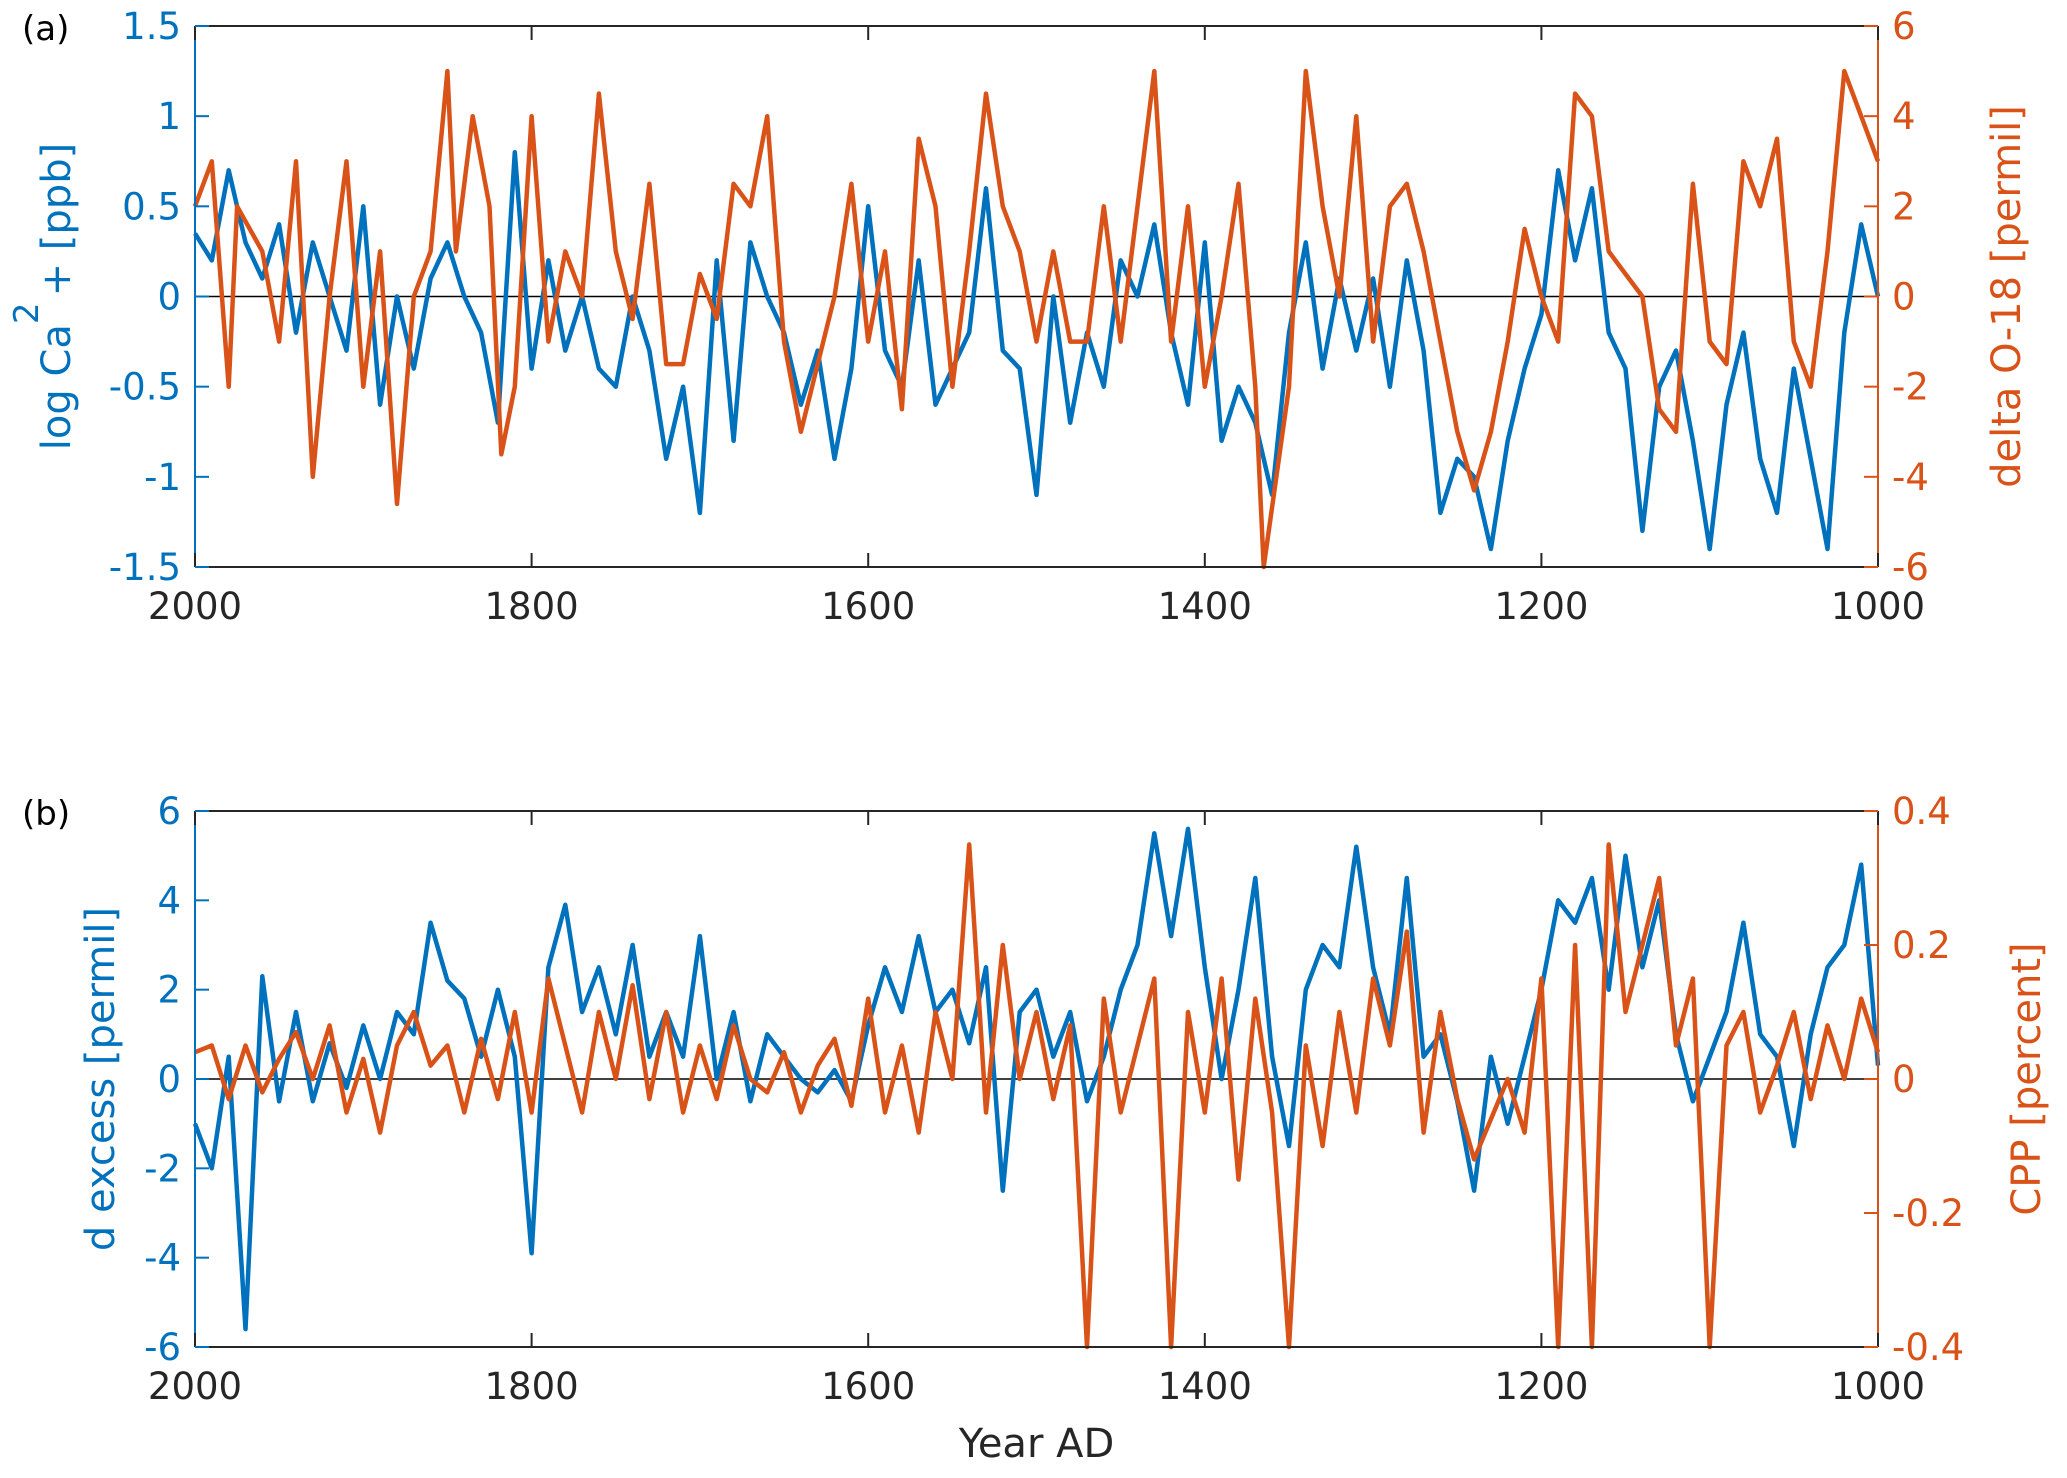  What do you see at coordinates (1910, 567) in the screenshot?
I see `y-tick-label-right: -6` at bounding box center [1910, 567].